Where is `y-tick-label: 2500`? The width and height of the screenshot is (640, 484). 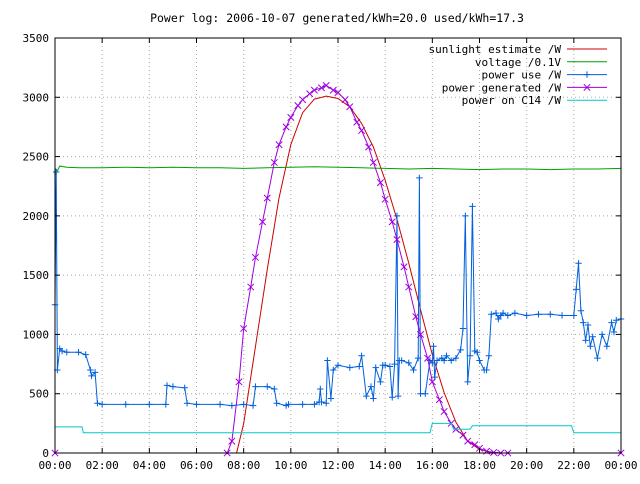 y-tick-label: 2500 is located at coordinates (36, 157).